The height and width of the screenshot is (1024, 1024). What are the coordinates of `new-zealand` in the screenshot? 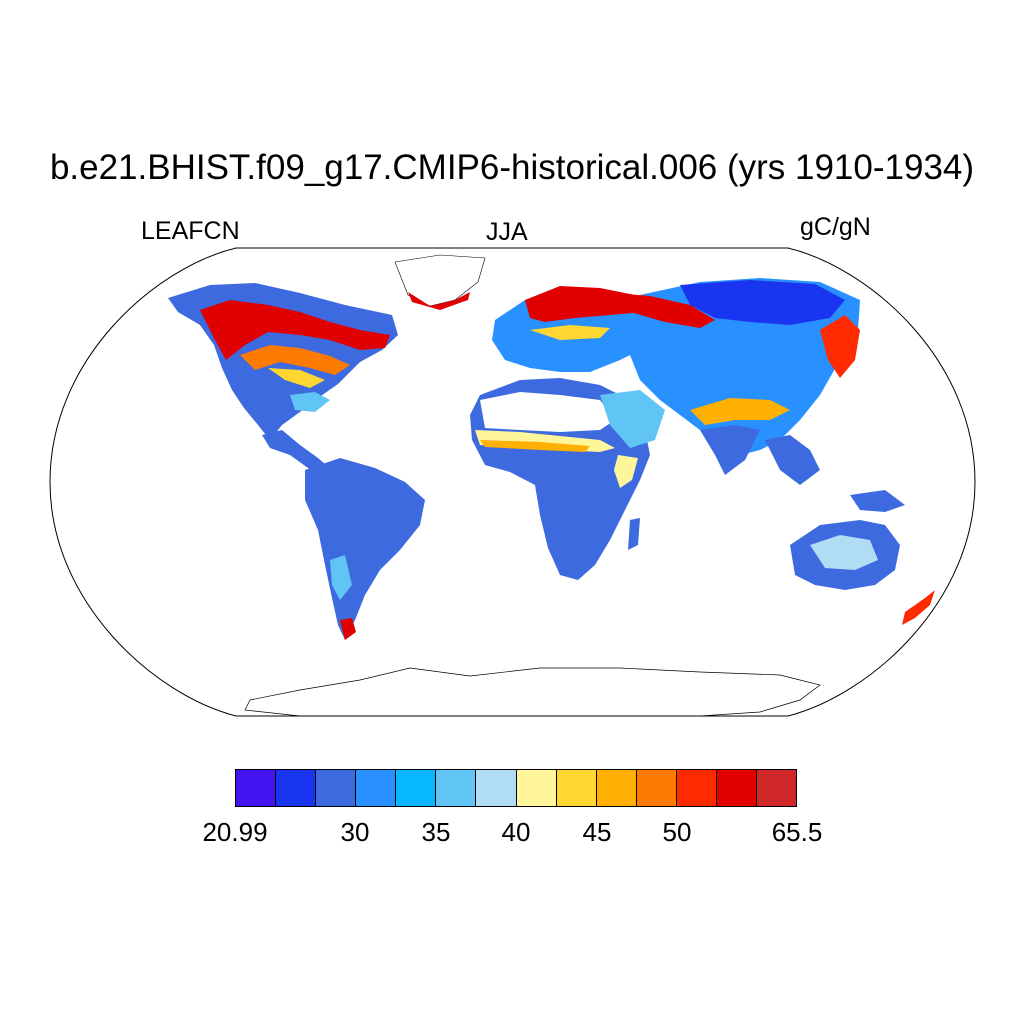 It's located at (918, 607).